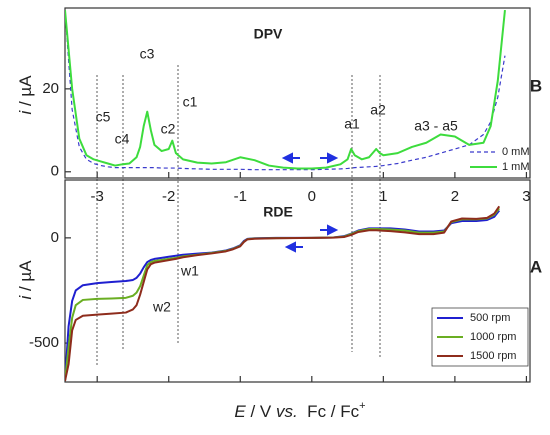  I want to click on x-label-part: vs., so click(287, 411).